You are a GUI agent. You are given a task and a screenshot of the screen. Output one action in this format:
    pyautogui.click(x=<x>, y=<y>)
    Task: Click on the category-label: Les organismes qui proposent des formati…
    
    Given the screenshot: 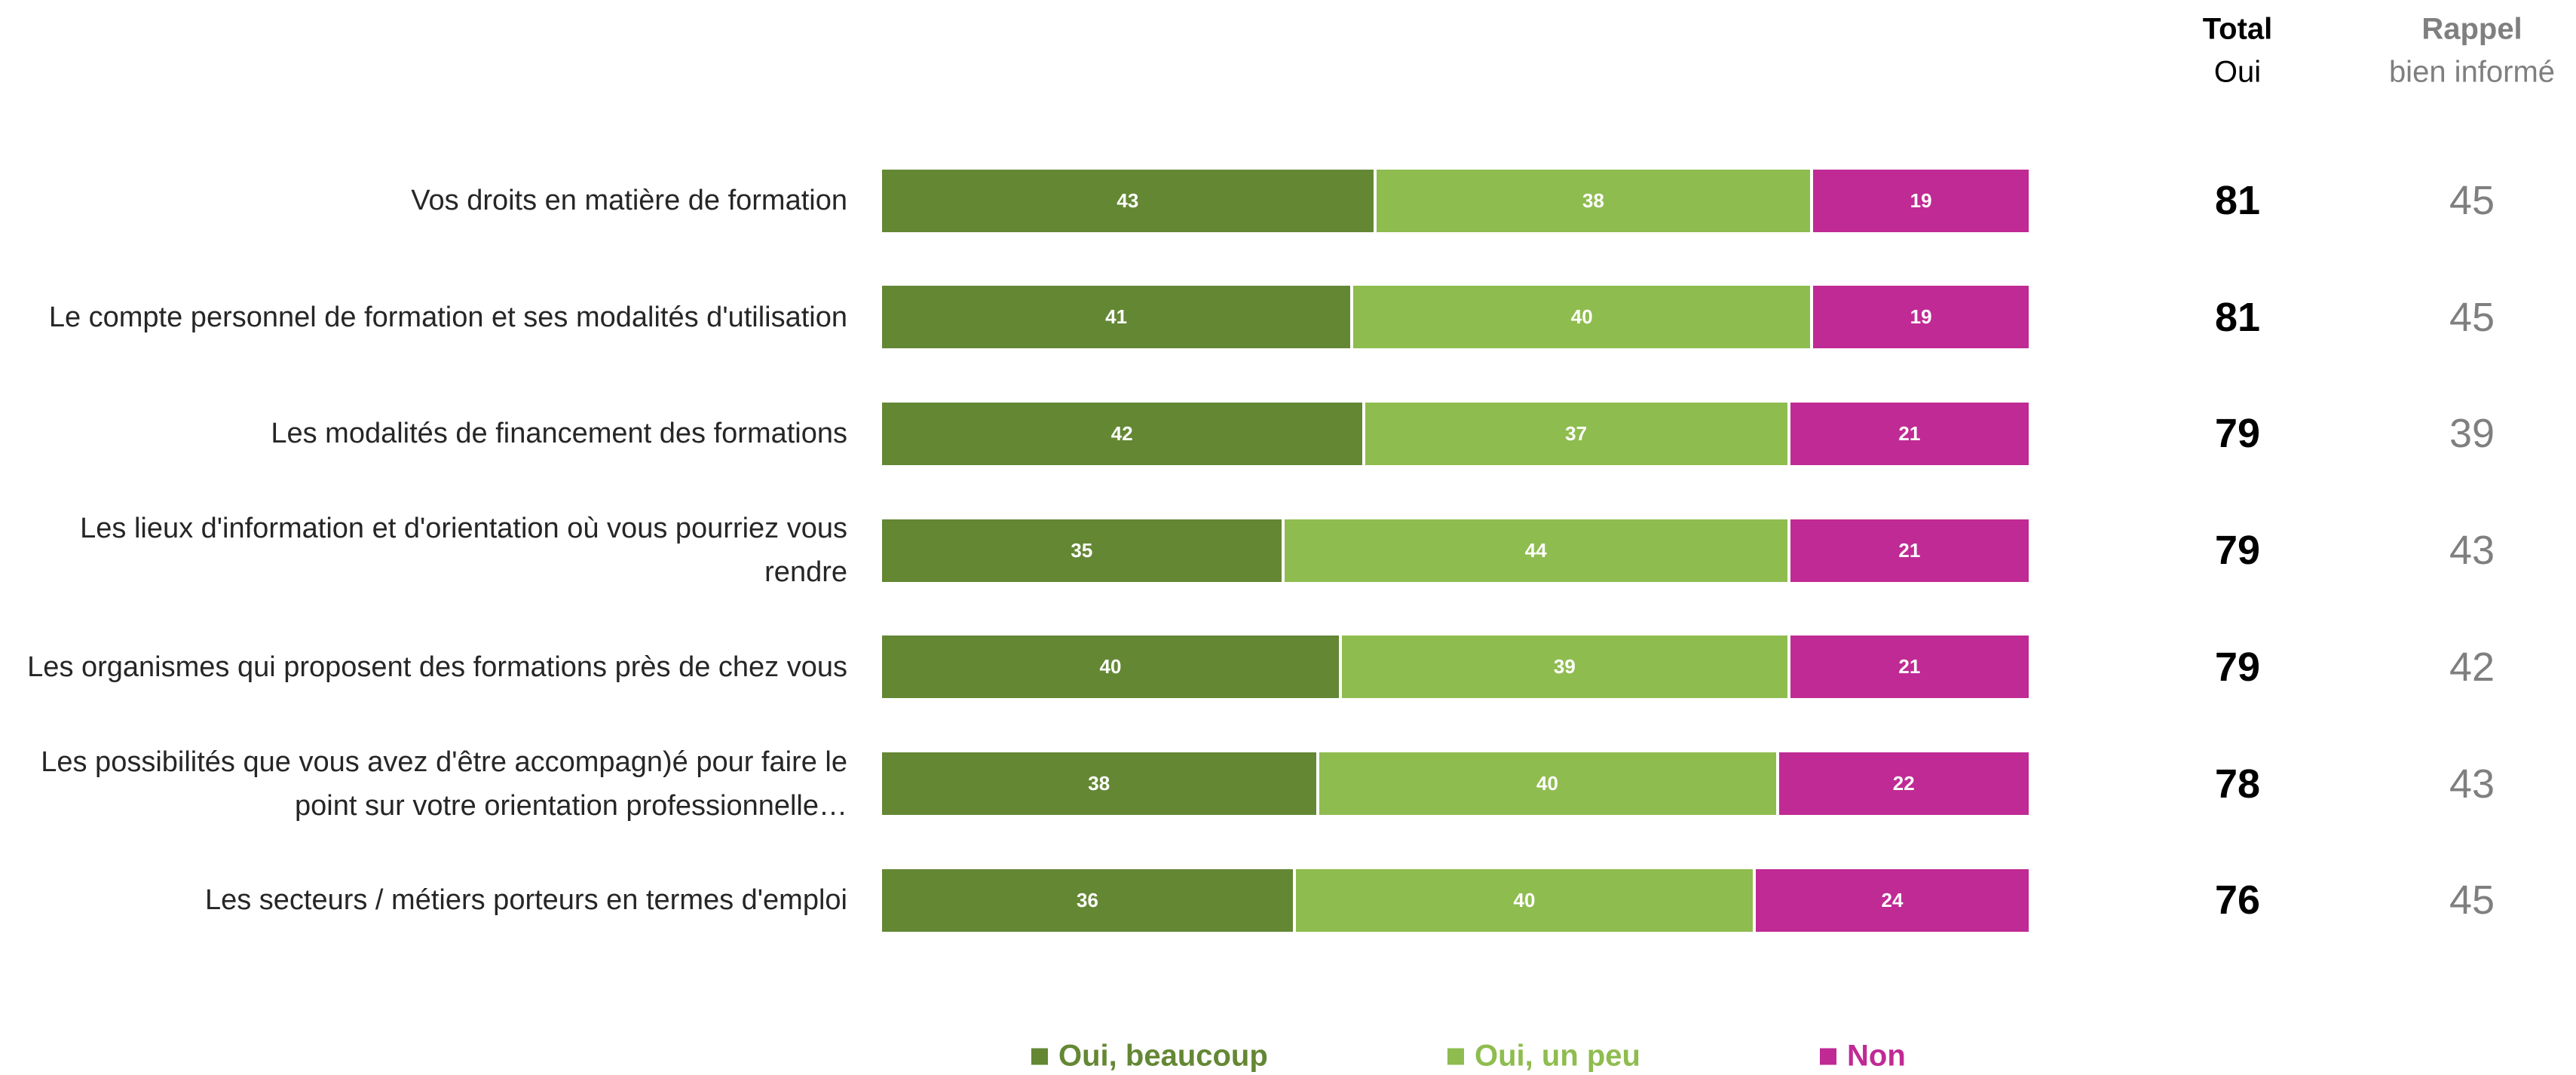 What is the action you would take?
    pyautogui.click(x=437, y=667)
    